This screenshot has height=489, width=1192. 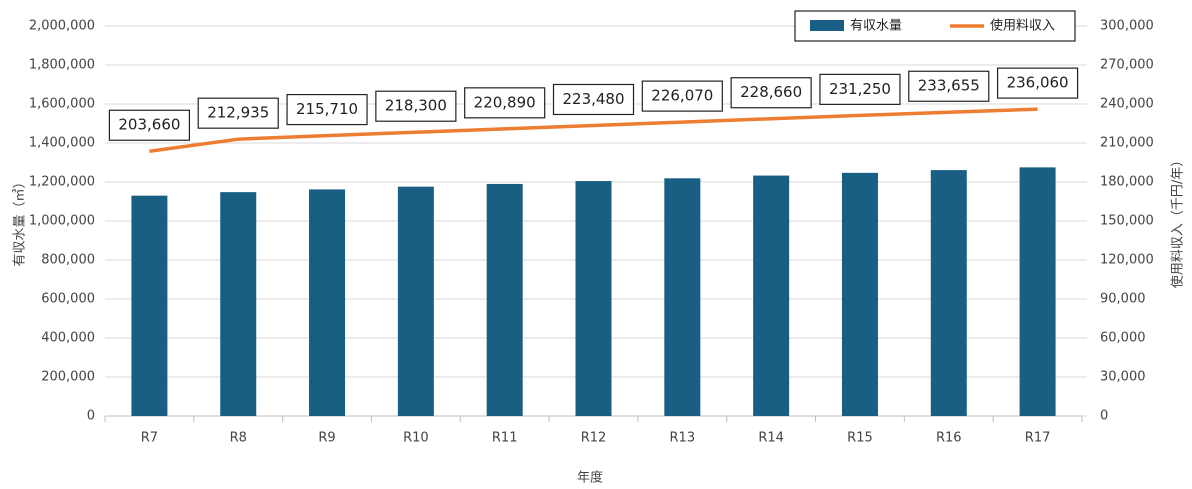 What do you see at coordinates (1127, 104) in the screenshot?
I see `y2-tick-label: 240,000` at bounding box center [1127, 104].